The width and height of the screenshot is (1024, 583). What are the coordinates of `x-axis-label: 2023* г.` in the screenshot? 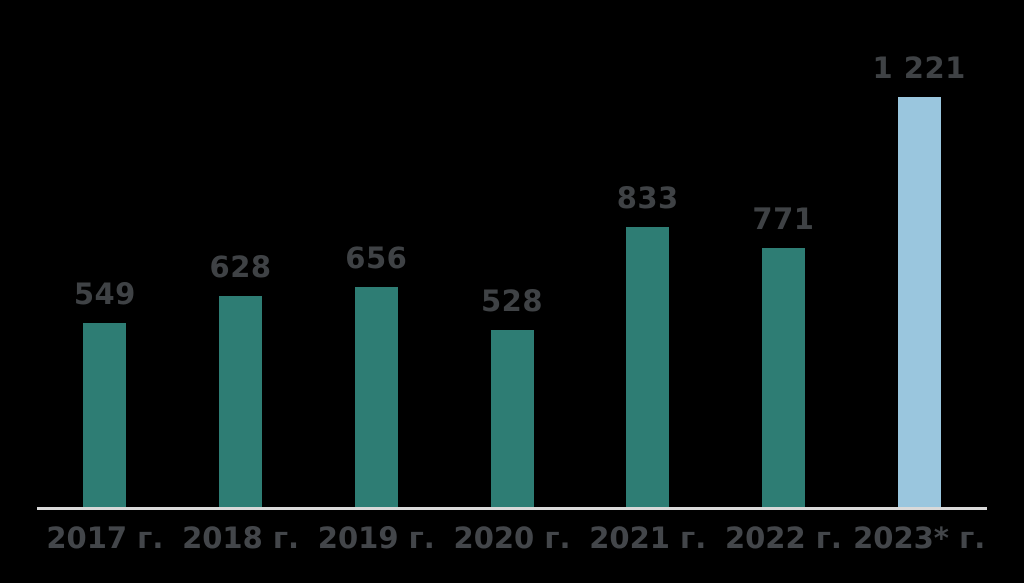 It's located at (919, 538).